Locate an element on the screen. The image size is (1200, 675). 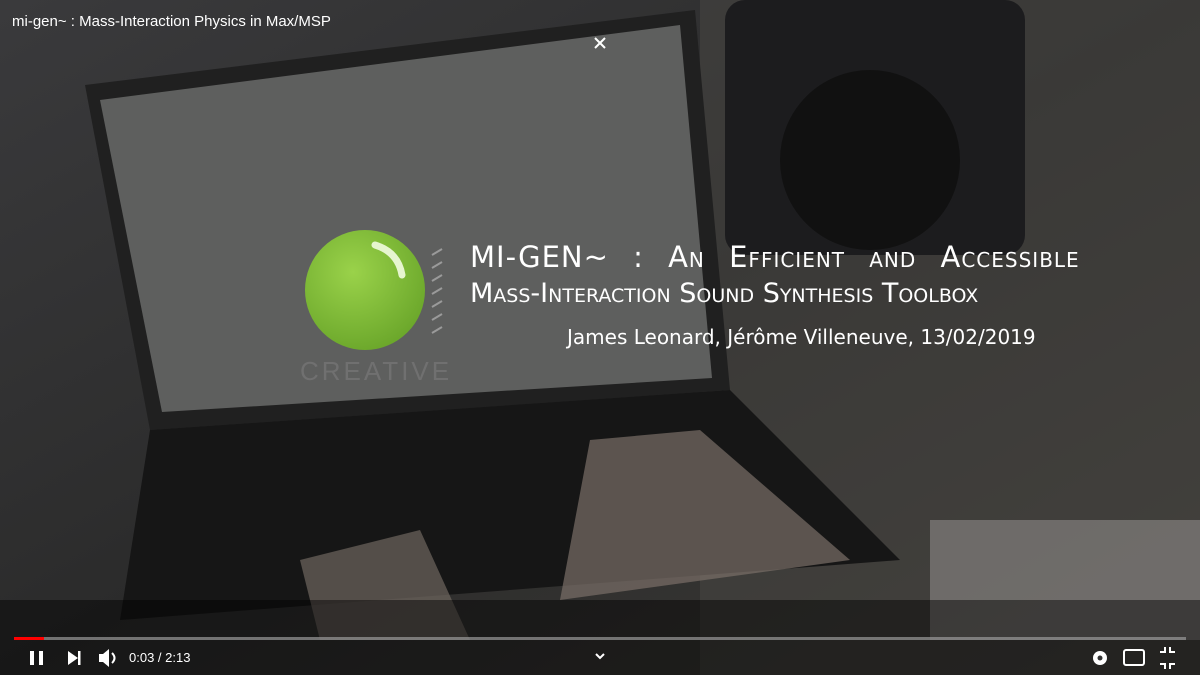
pause-icon is located at coordinates (36, 658).